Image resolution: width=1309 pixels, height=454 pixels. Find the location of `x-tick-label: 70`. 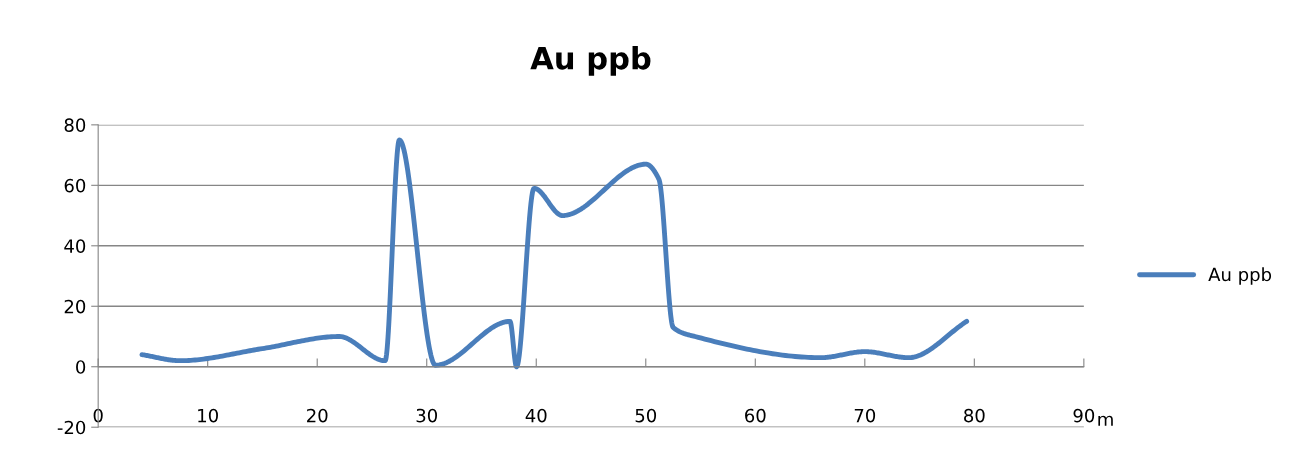

x-tick-label: 70 is located at coordinates (865, 415).